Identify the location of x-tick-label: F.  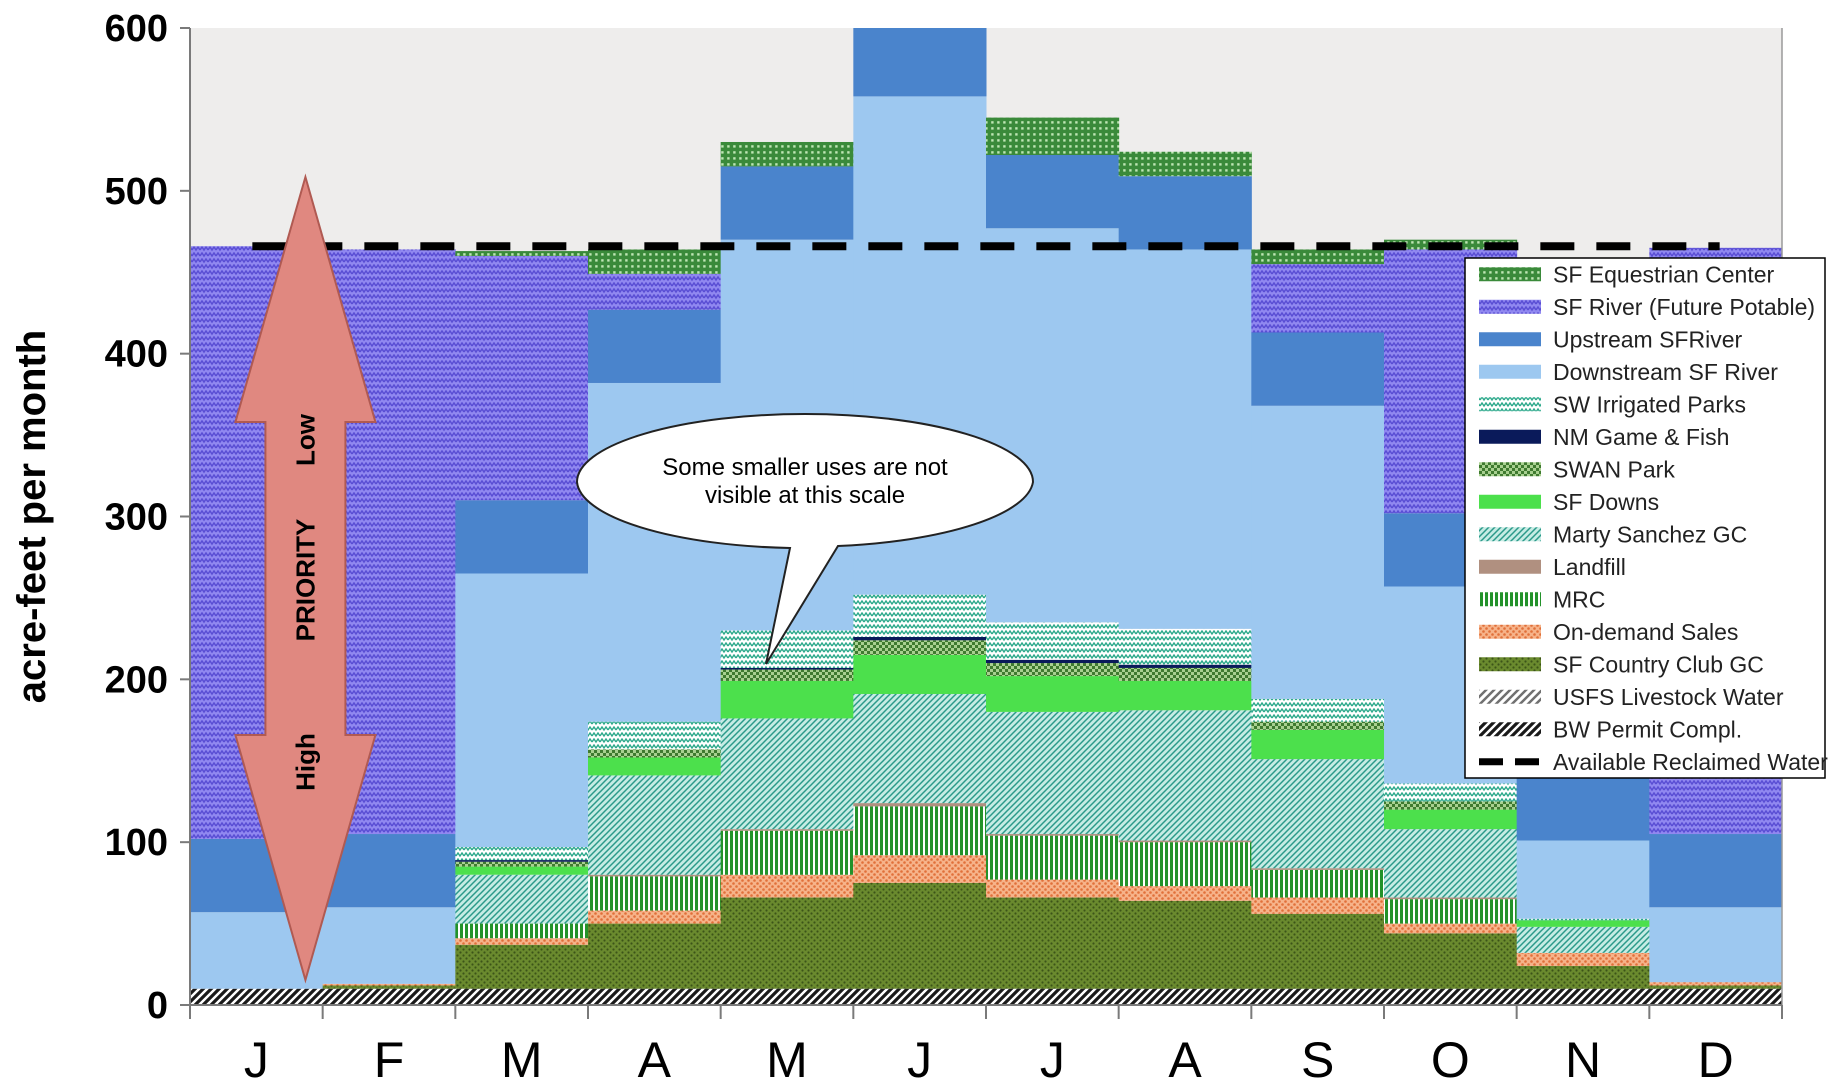
(389, 1057).